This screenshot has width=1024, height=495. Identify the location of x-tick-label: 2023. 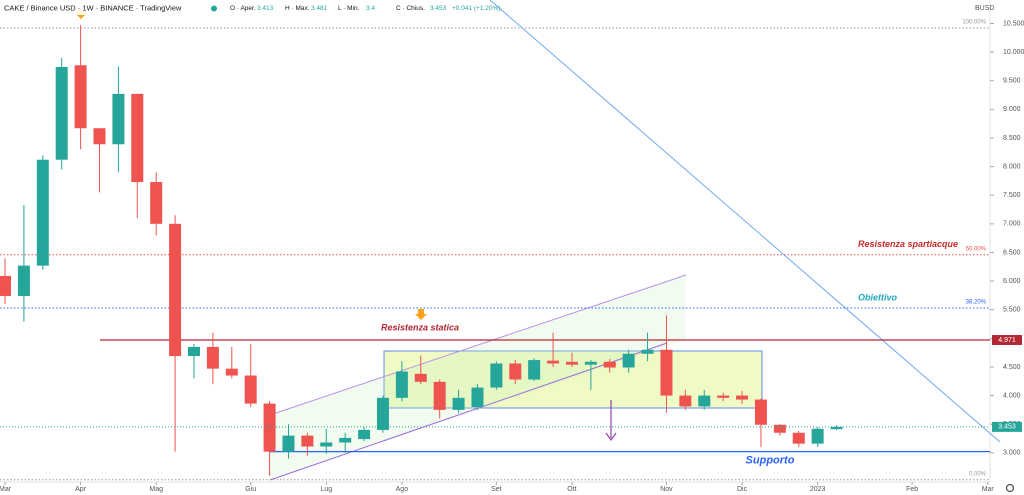
(818, 489).